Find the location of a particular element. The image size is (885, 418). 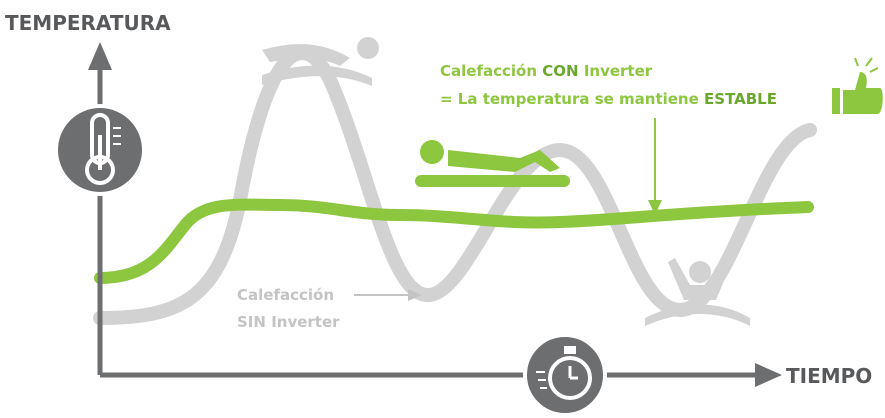

swimmer-icon is located at coordinates (320, 61).